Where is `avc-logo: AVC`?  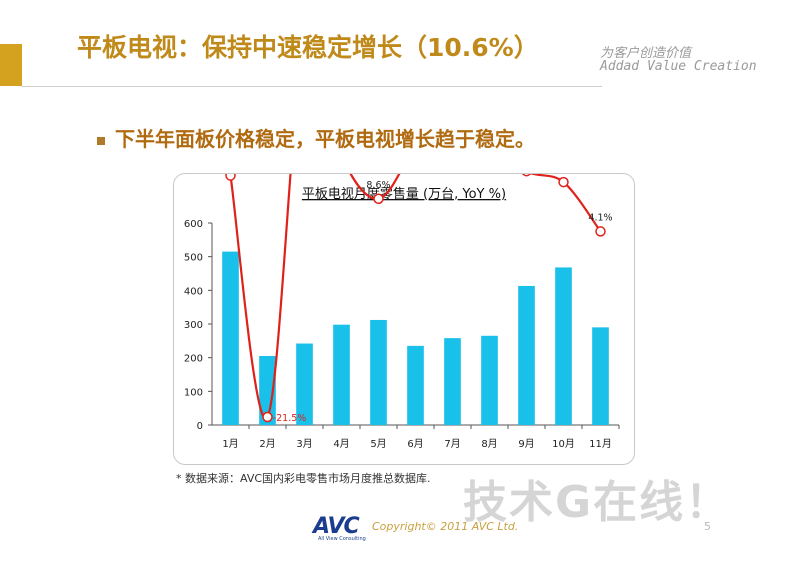 avc-logo: AVC is located at coordinates (336, 526).